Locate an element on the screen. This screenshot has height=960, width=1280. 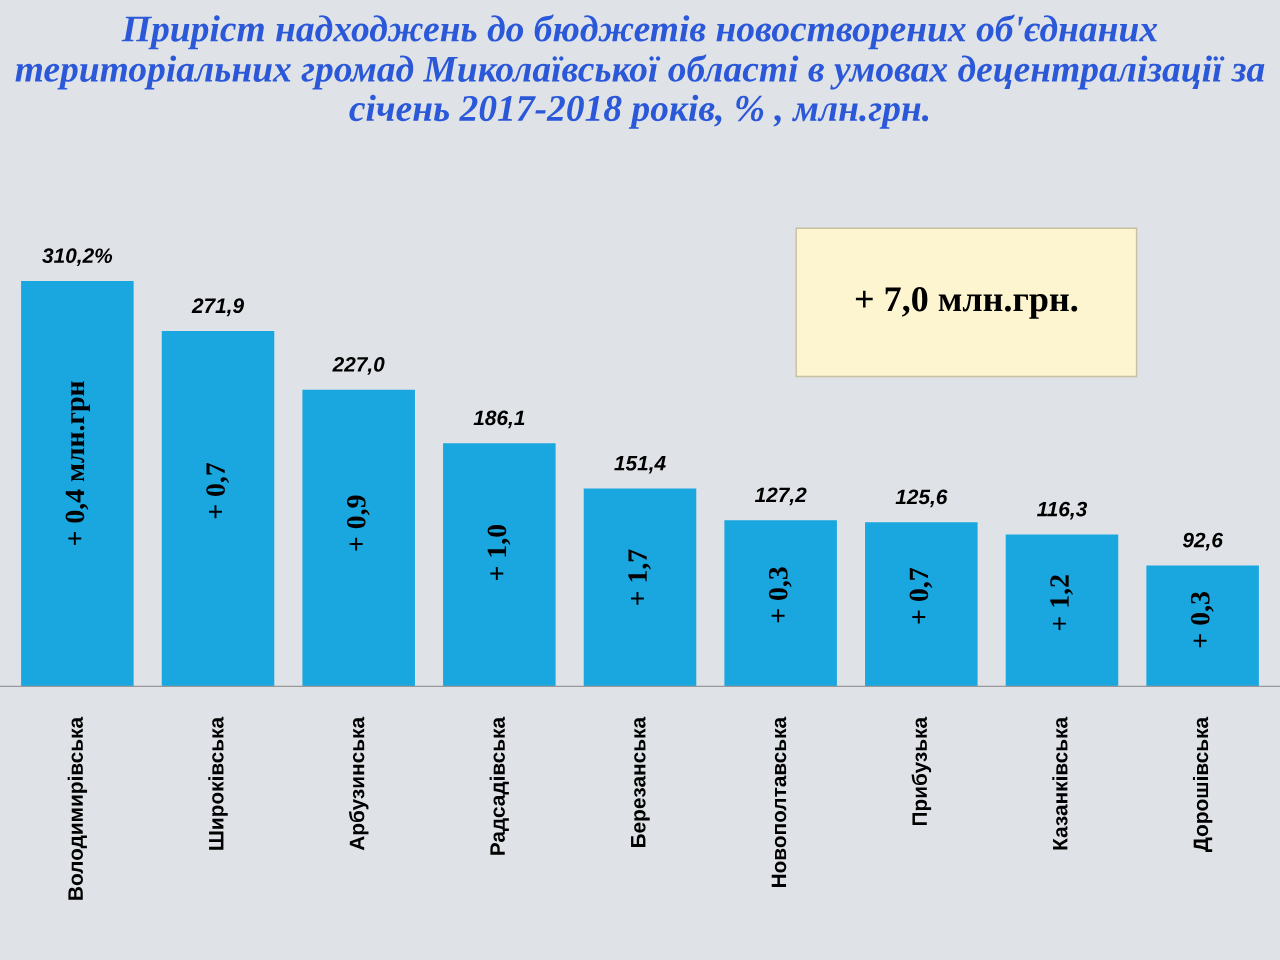
data-label: 92,6 is located at coordinates (1203, 541).